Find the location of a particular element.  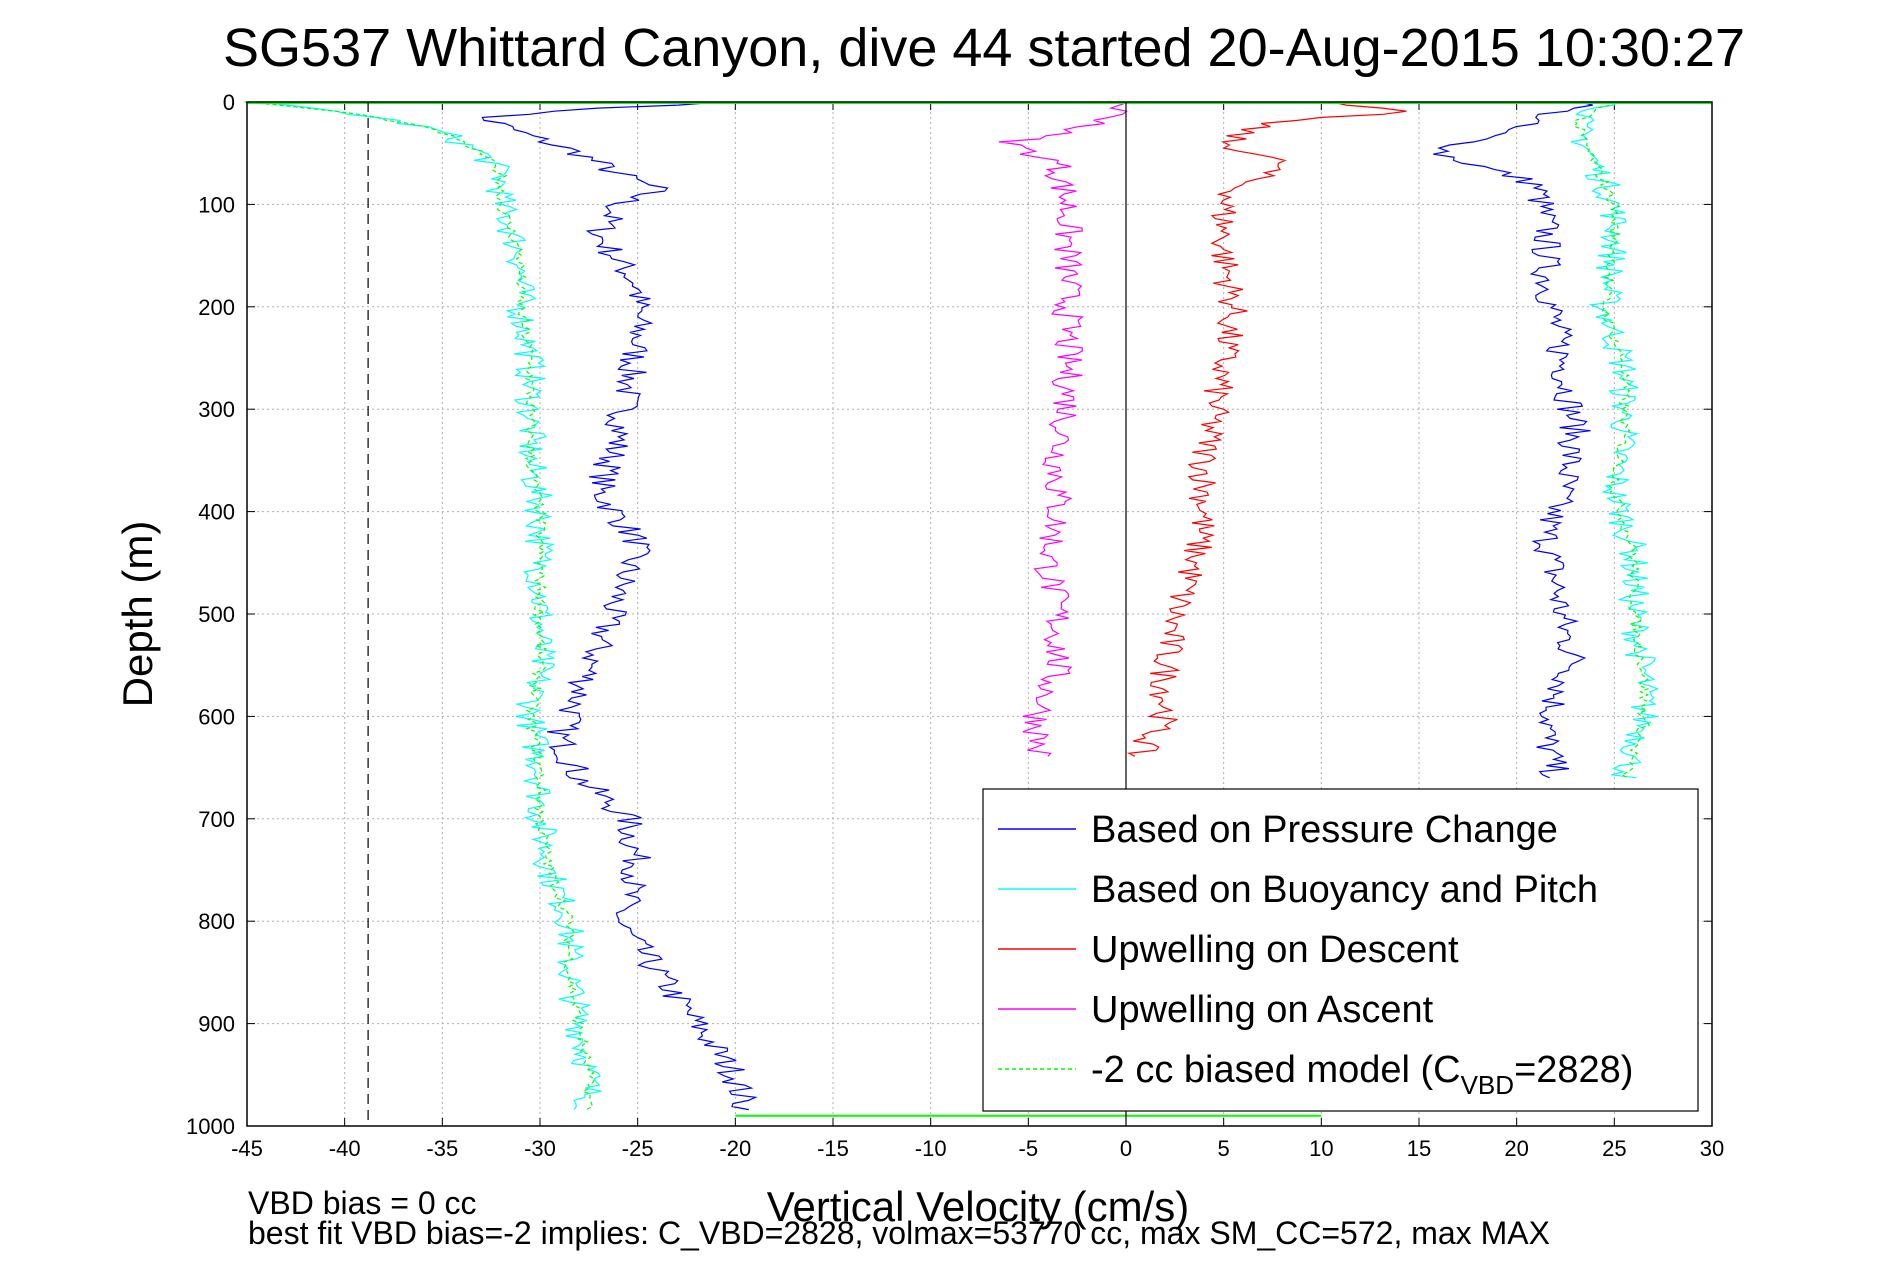

legend-label-3: Upwelling on Descent is located at coordinates (1275, 950).